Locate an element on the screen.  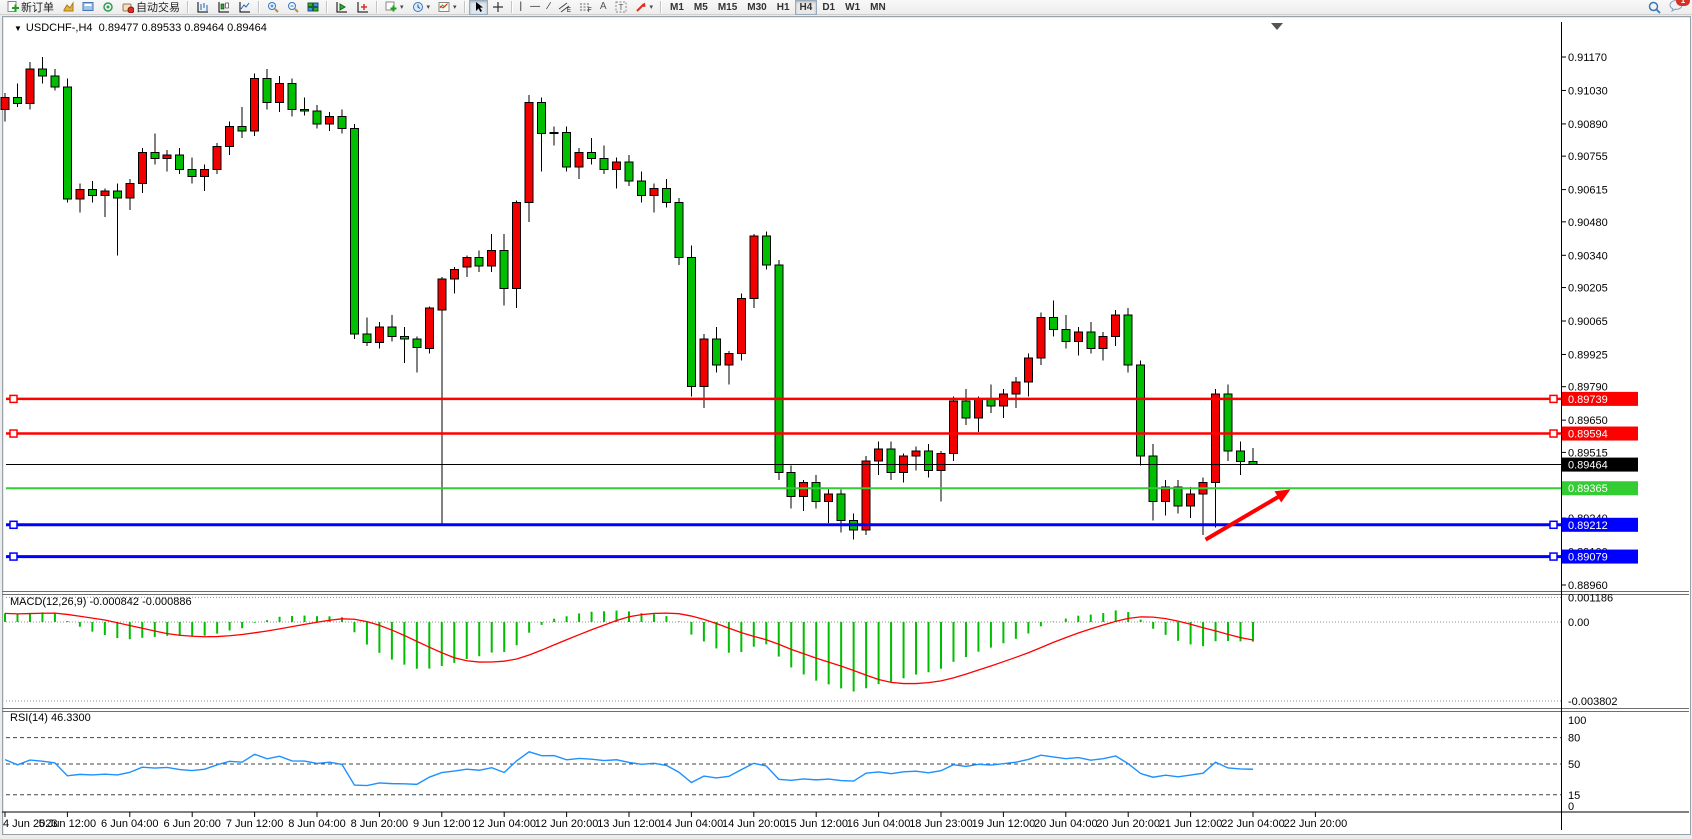
autotrading-label: 自动交易 is located at coordinates (158, 8).